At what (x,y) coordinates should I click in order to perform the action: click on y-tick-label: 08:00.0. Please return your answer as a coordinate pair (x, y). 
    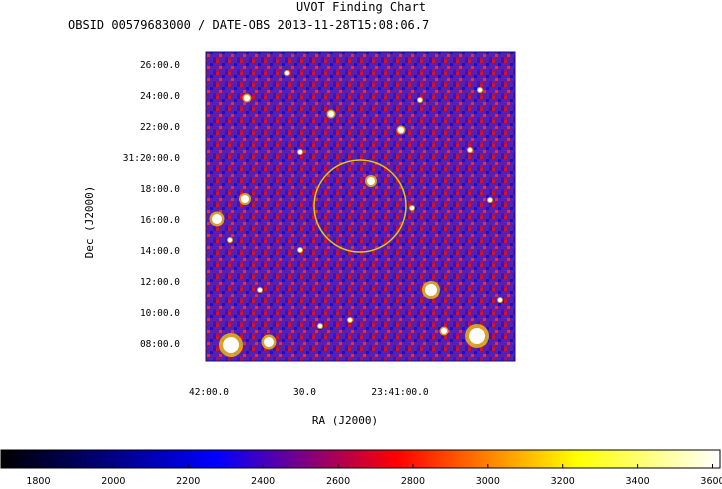
    Looking at the image, I should click on (160, 344).